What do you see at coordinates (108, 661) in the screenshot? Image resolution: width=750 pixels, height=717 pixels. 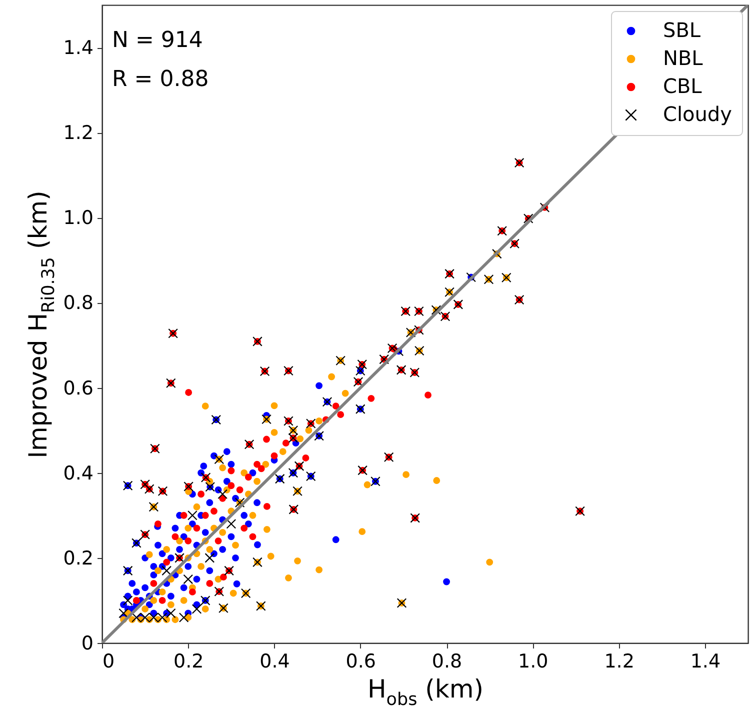 I see `x-tick-label: 0` at bounding box center [108, 661].